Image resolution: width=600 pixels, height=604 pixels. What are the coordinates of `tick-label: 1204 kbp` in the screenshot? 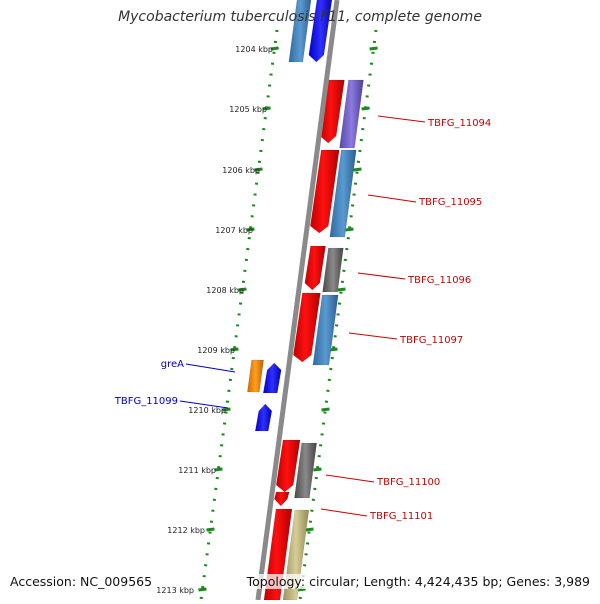 It's located at (254, 49).